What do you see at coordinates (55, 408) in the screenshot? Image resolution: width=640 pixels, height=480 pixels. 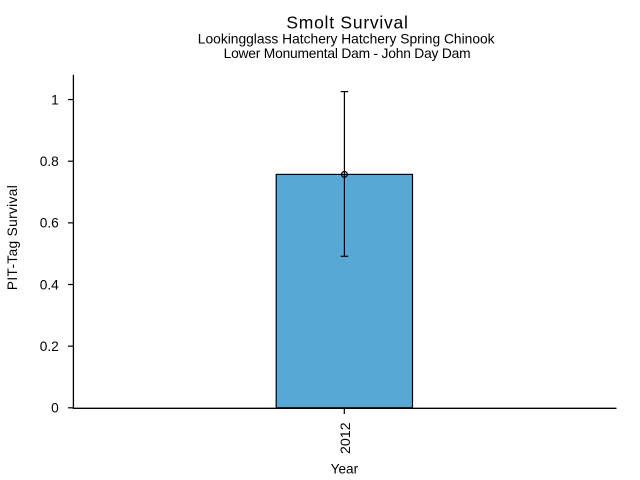 I see `svg-text: 0` at bounding box center [55, 408].